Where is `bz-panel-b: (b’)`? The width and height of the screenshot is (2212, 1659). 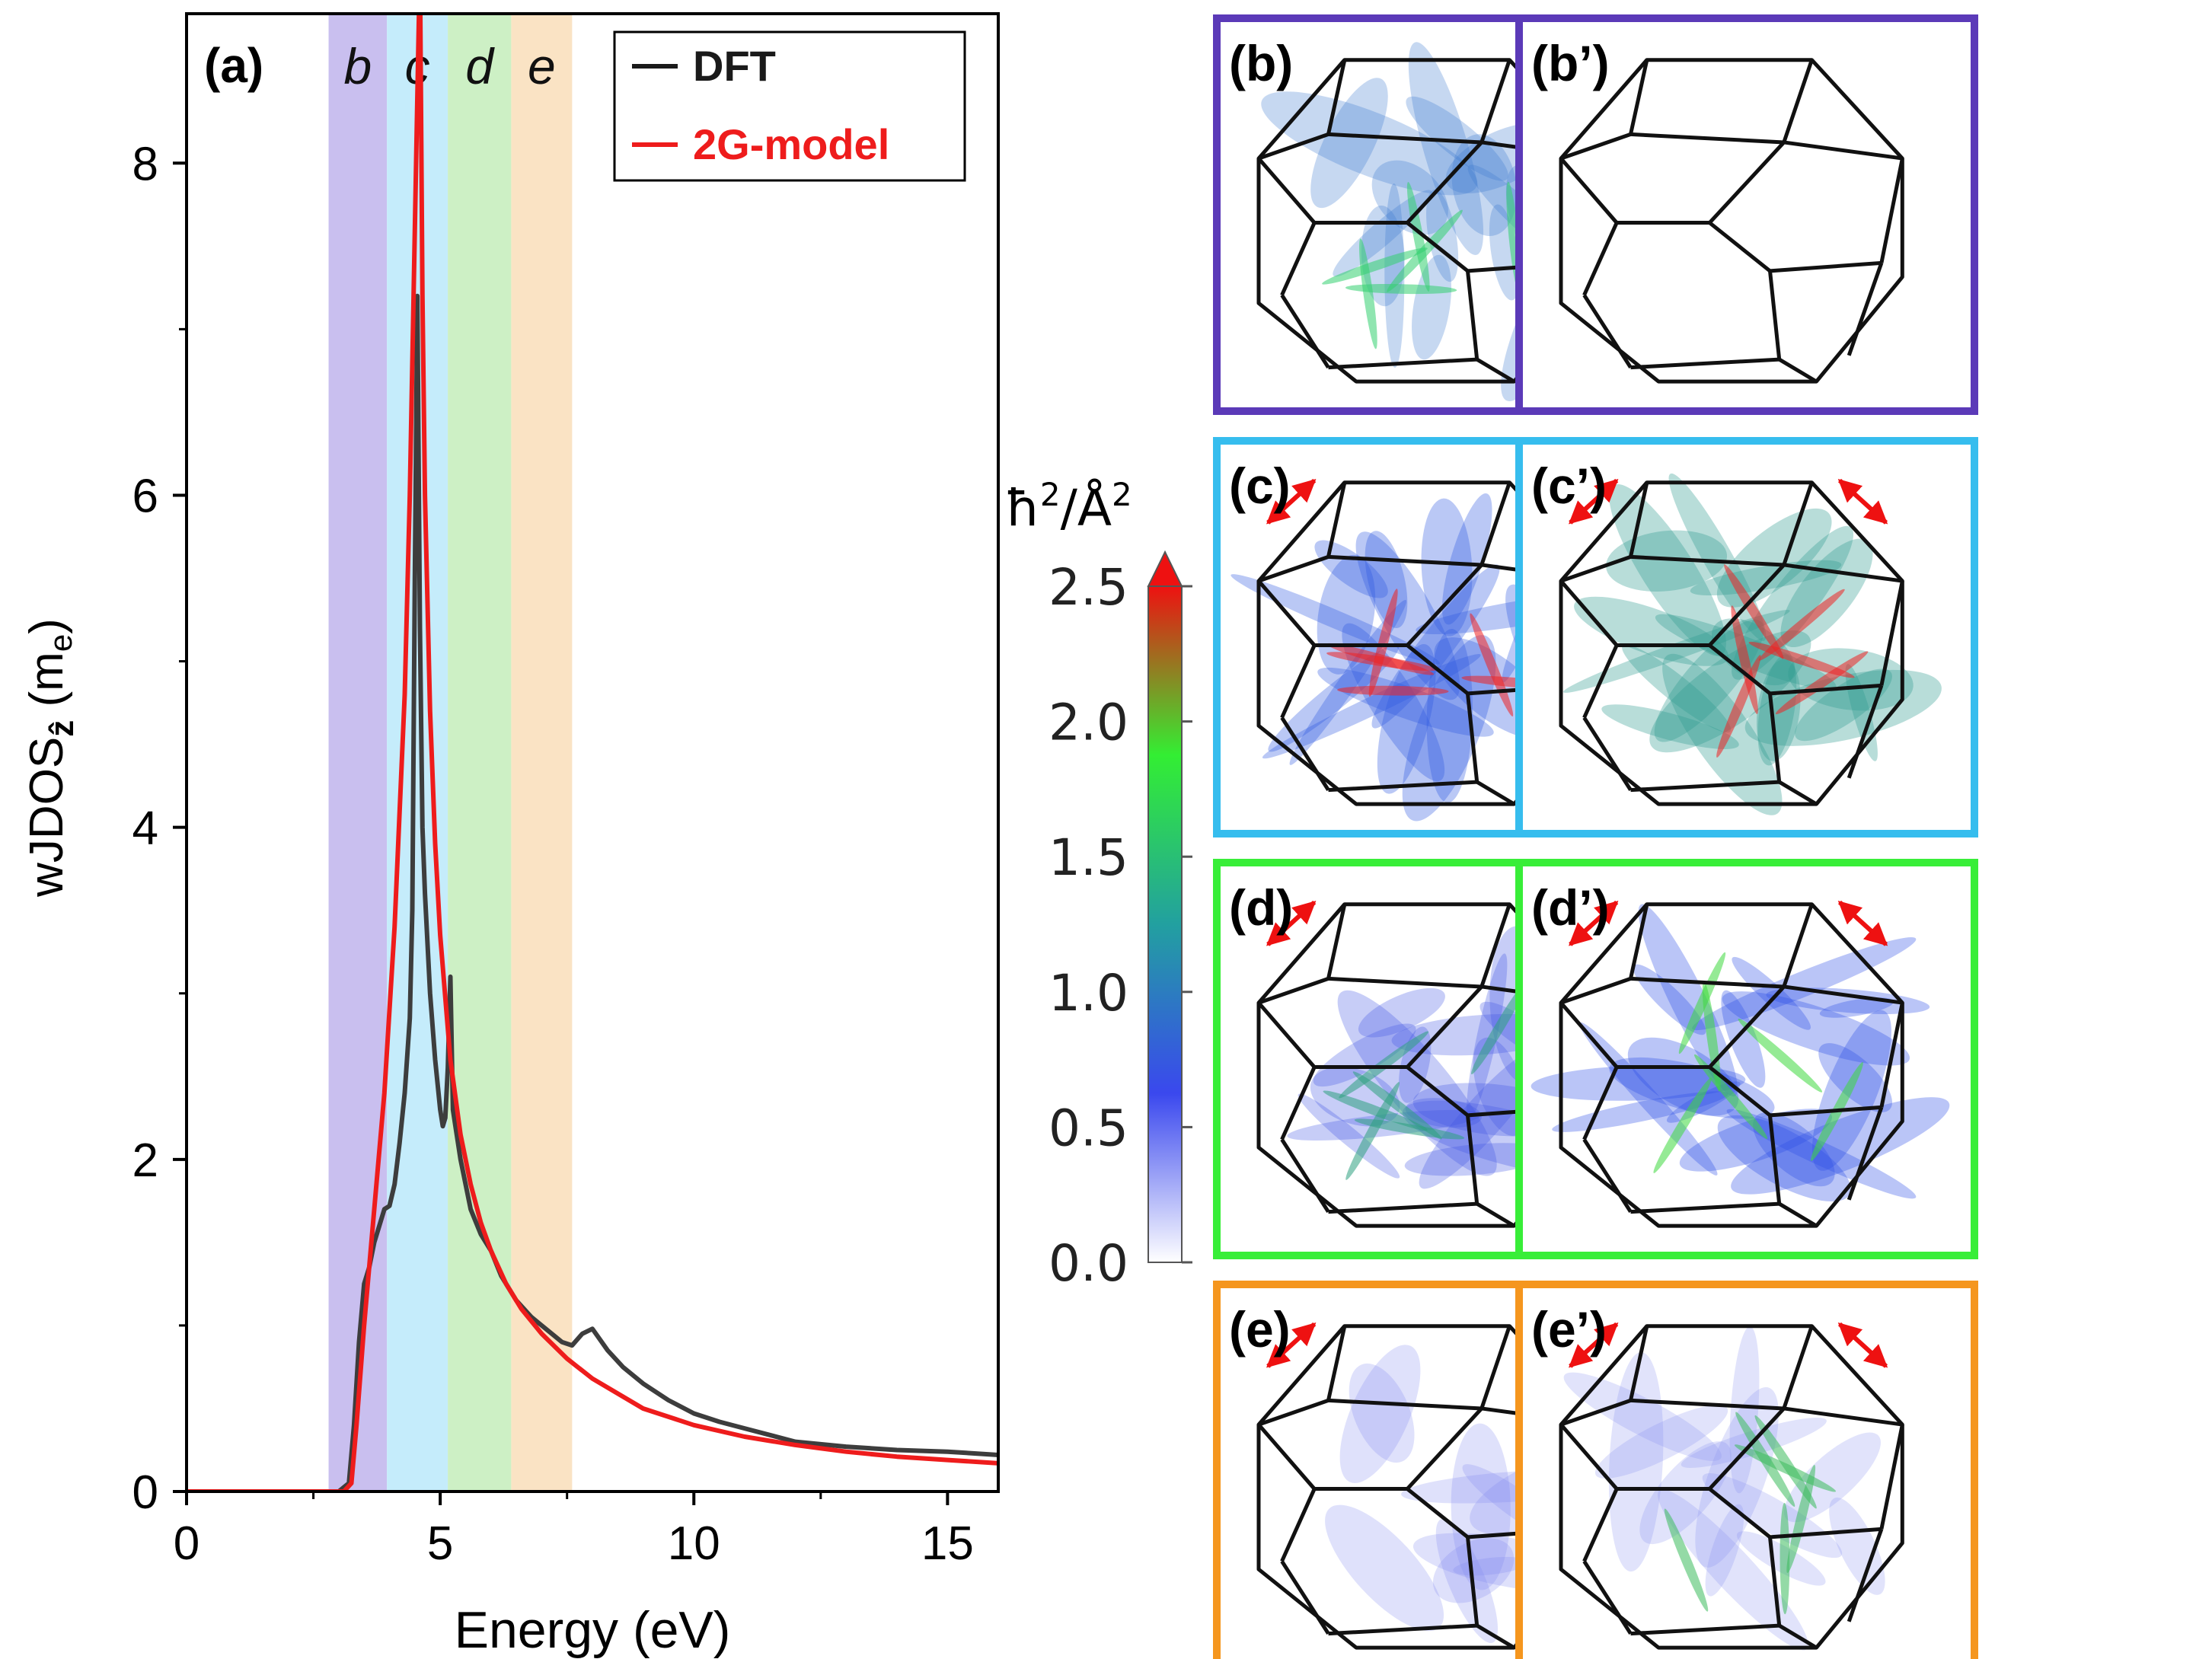 bz-panel-b: (b’) is located at coordinates (1746, 214).